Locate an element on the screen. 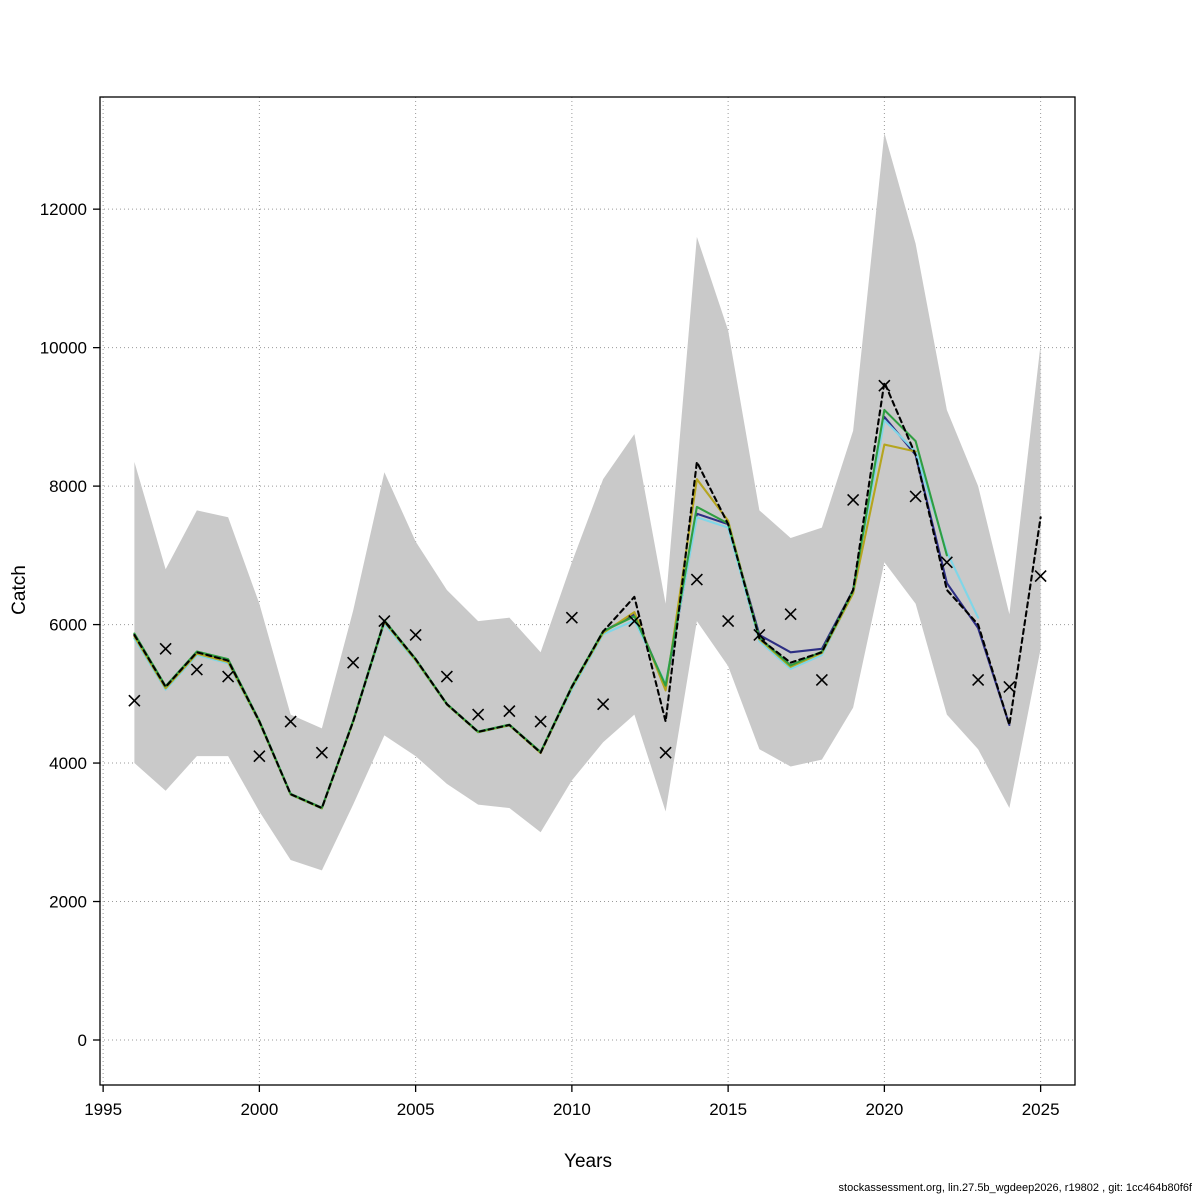 The height and width of the screenshot is (1200, 1200). x-tick-label: 2010 is located at coordinates (572, 1109).